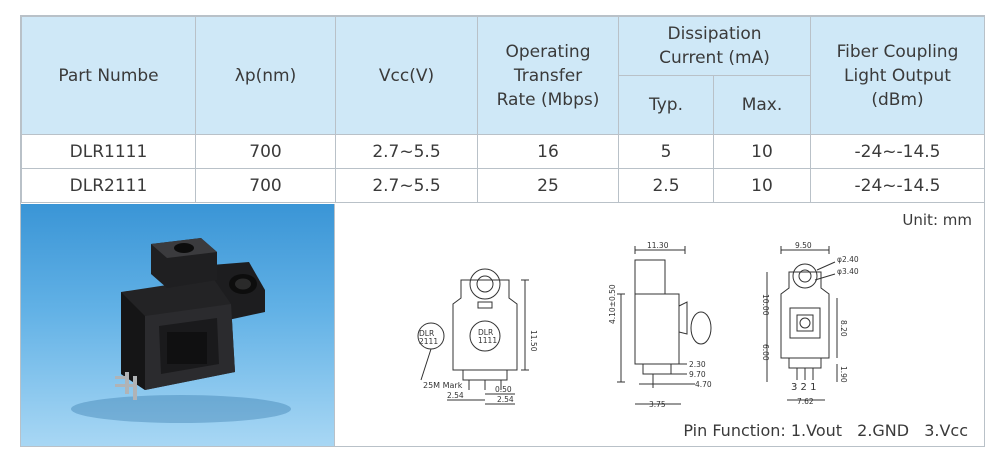  I want to click on header-transfer-rate: Operating Transfer Rate (Mbps), so click(548, 75).